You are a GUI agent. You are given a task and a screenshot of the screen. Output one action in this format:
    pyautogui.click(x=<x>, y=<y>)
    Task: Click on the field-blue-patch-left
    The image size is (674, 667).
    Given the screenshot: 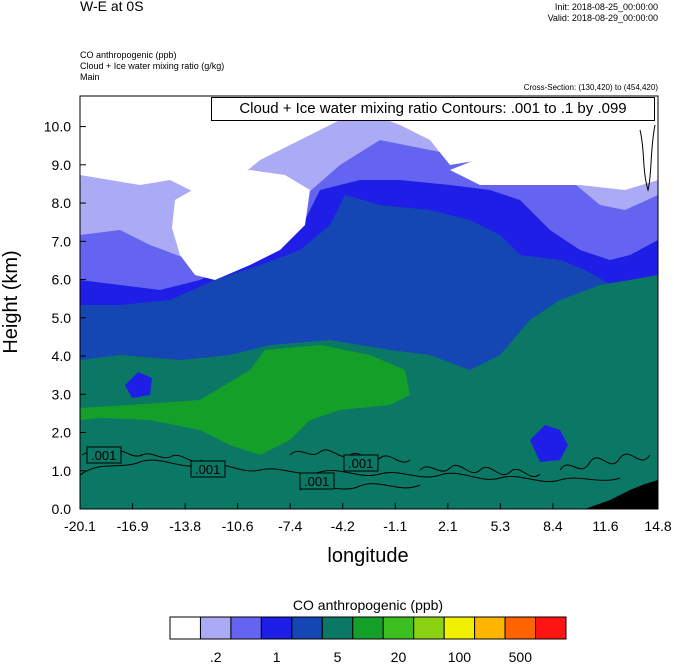 What is the action you would take?
    pyautogui.click(x=138, y=385)
    